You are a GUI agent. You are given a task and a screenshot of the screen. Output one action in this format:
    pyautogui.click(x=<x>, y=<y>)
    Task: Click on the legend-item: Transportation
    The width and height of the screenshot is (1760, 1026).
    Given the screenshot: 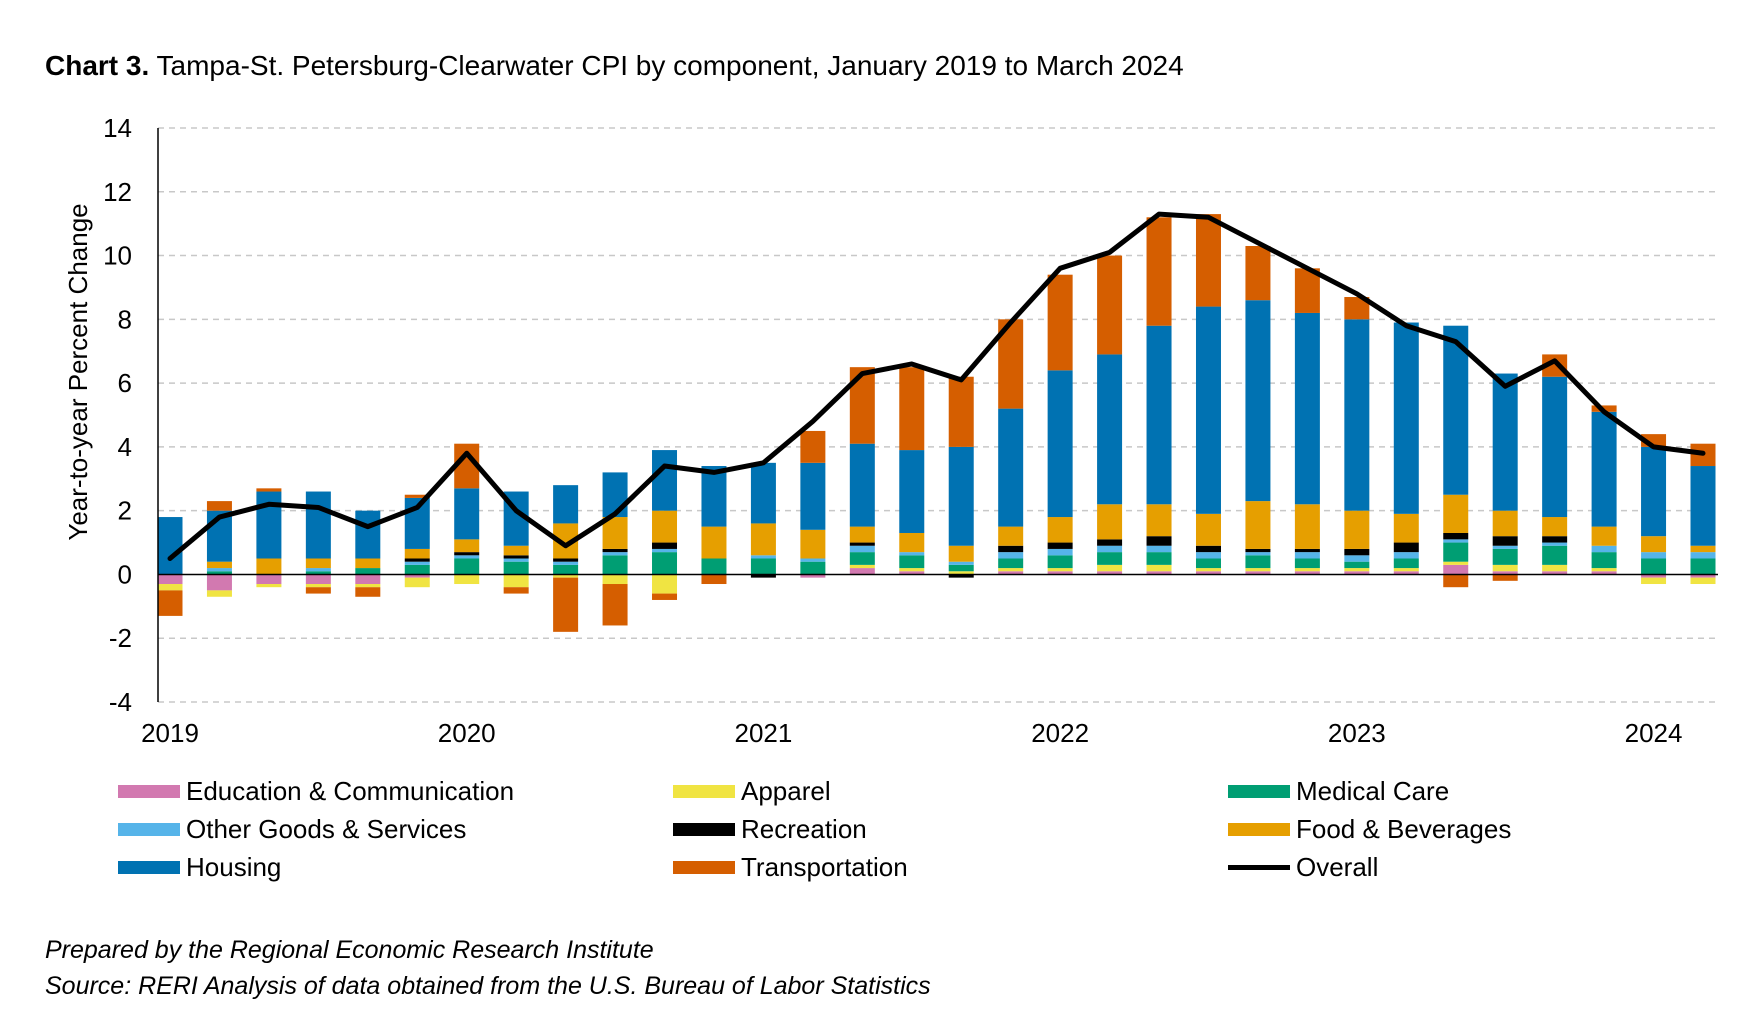 What is the action you would take?
    pyautogui.click(x=790, y=867)
    